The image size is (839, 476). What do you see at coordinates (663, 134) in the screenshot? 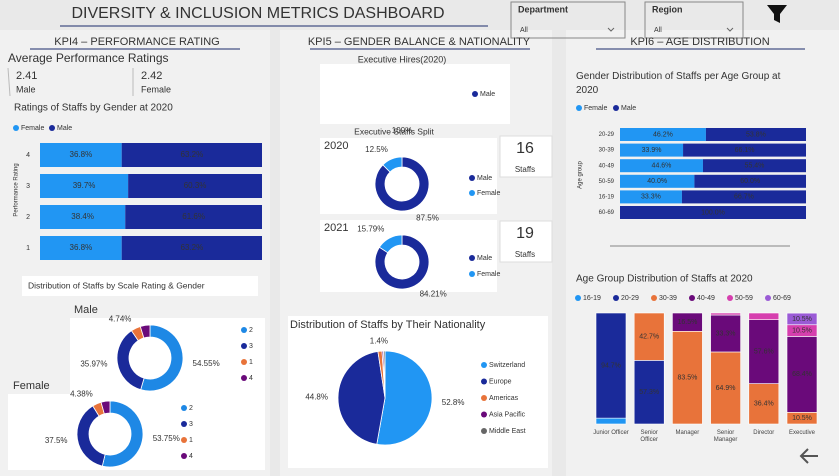
I see `data-label: 46.2%` at bounding box center [663, 134].